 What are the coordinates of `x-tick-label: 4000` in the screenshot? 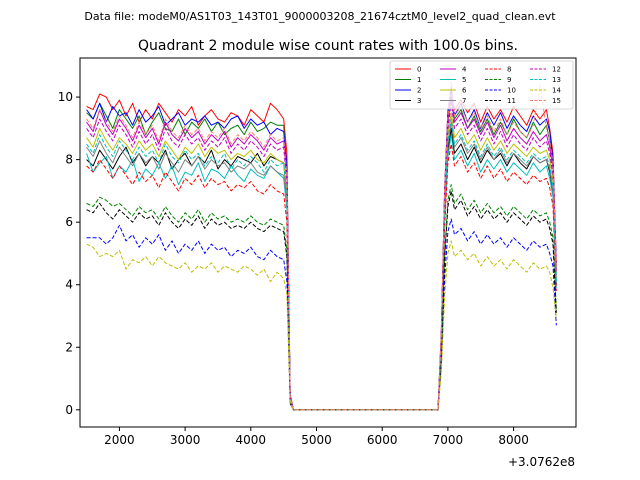 It's located at (251, 440).